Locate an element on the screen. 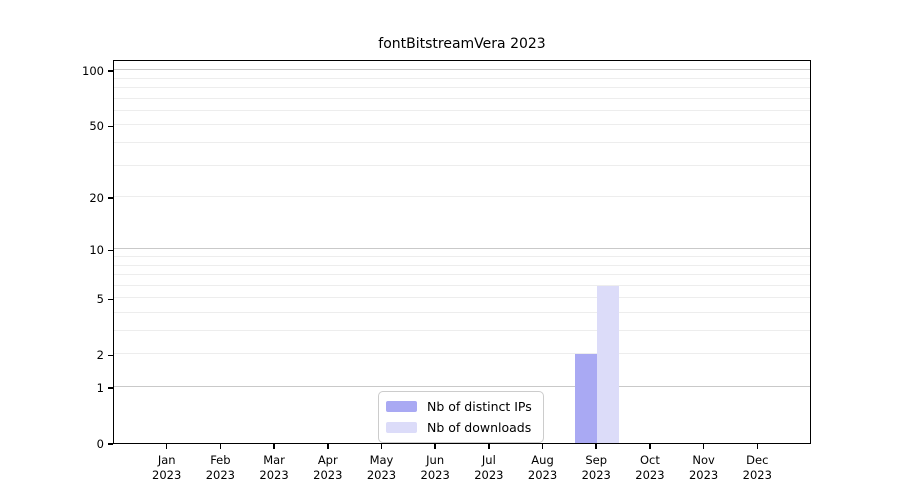 The width and height of the screenshot is (900, 500). legend-item: Nb of distinct IPs is located at coordinates (460, 406).